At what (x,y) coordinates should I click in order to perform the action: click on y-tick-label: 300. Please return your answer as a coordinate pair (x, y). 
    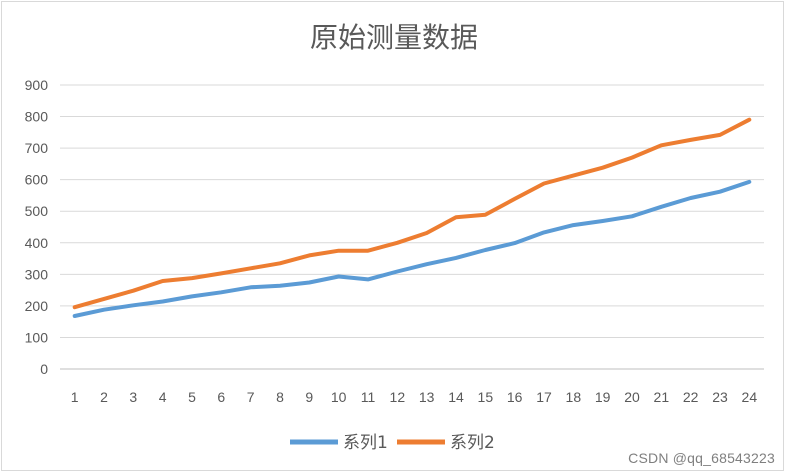
    Looking at the image, I should click on (37, 274).